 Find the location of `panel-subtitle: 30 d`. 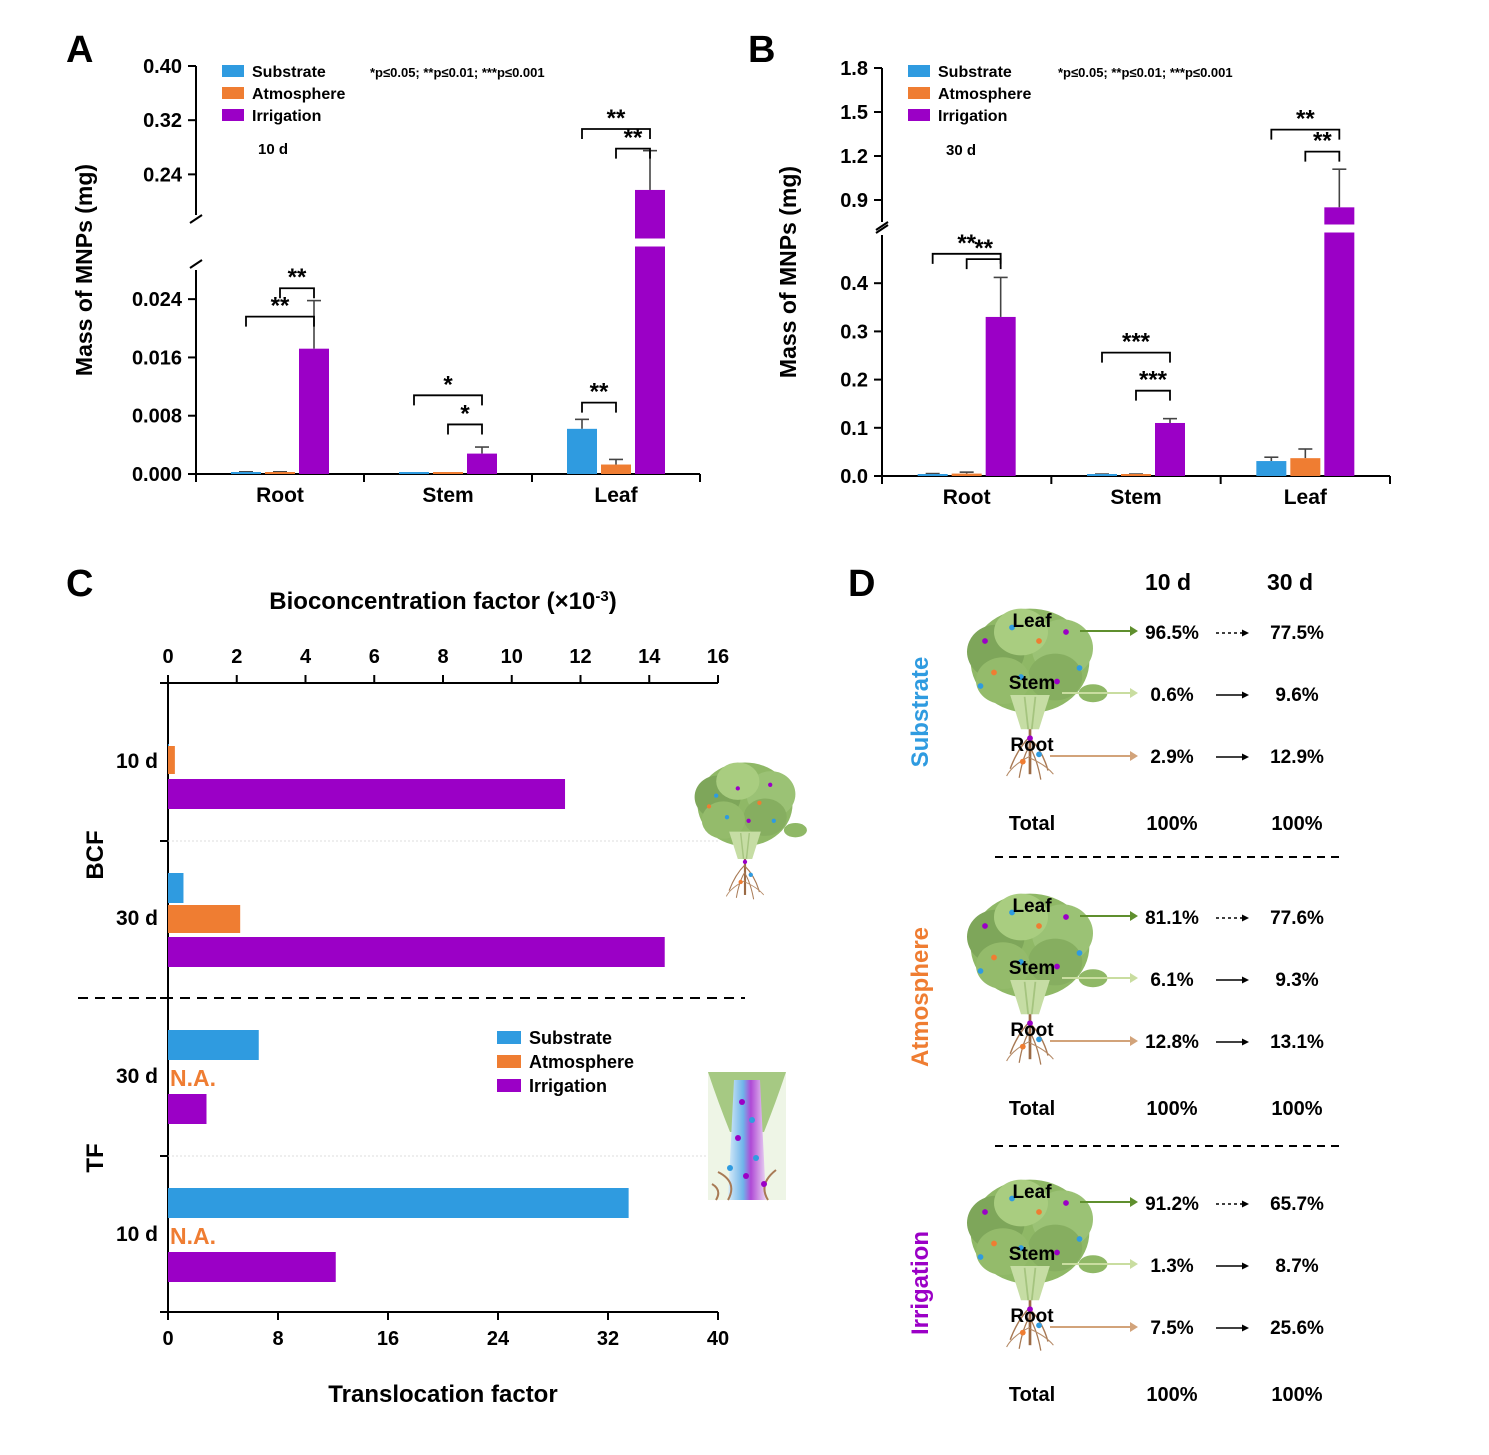

panel-subtitle: 30 d is located at coordinates (961, 150).